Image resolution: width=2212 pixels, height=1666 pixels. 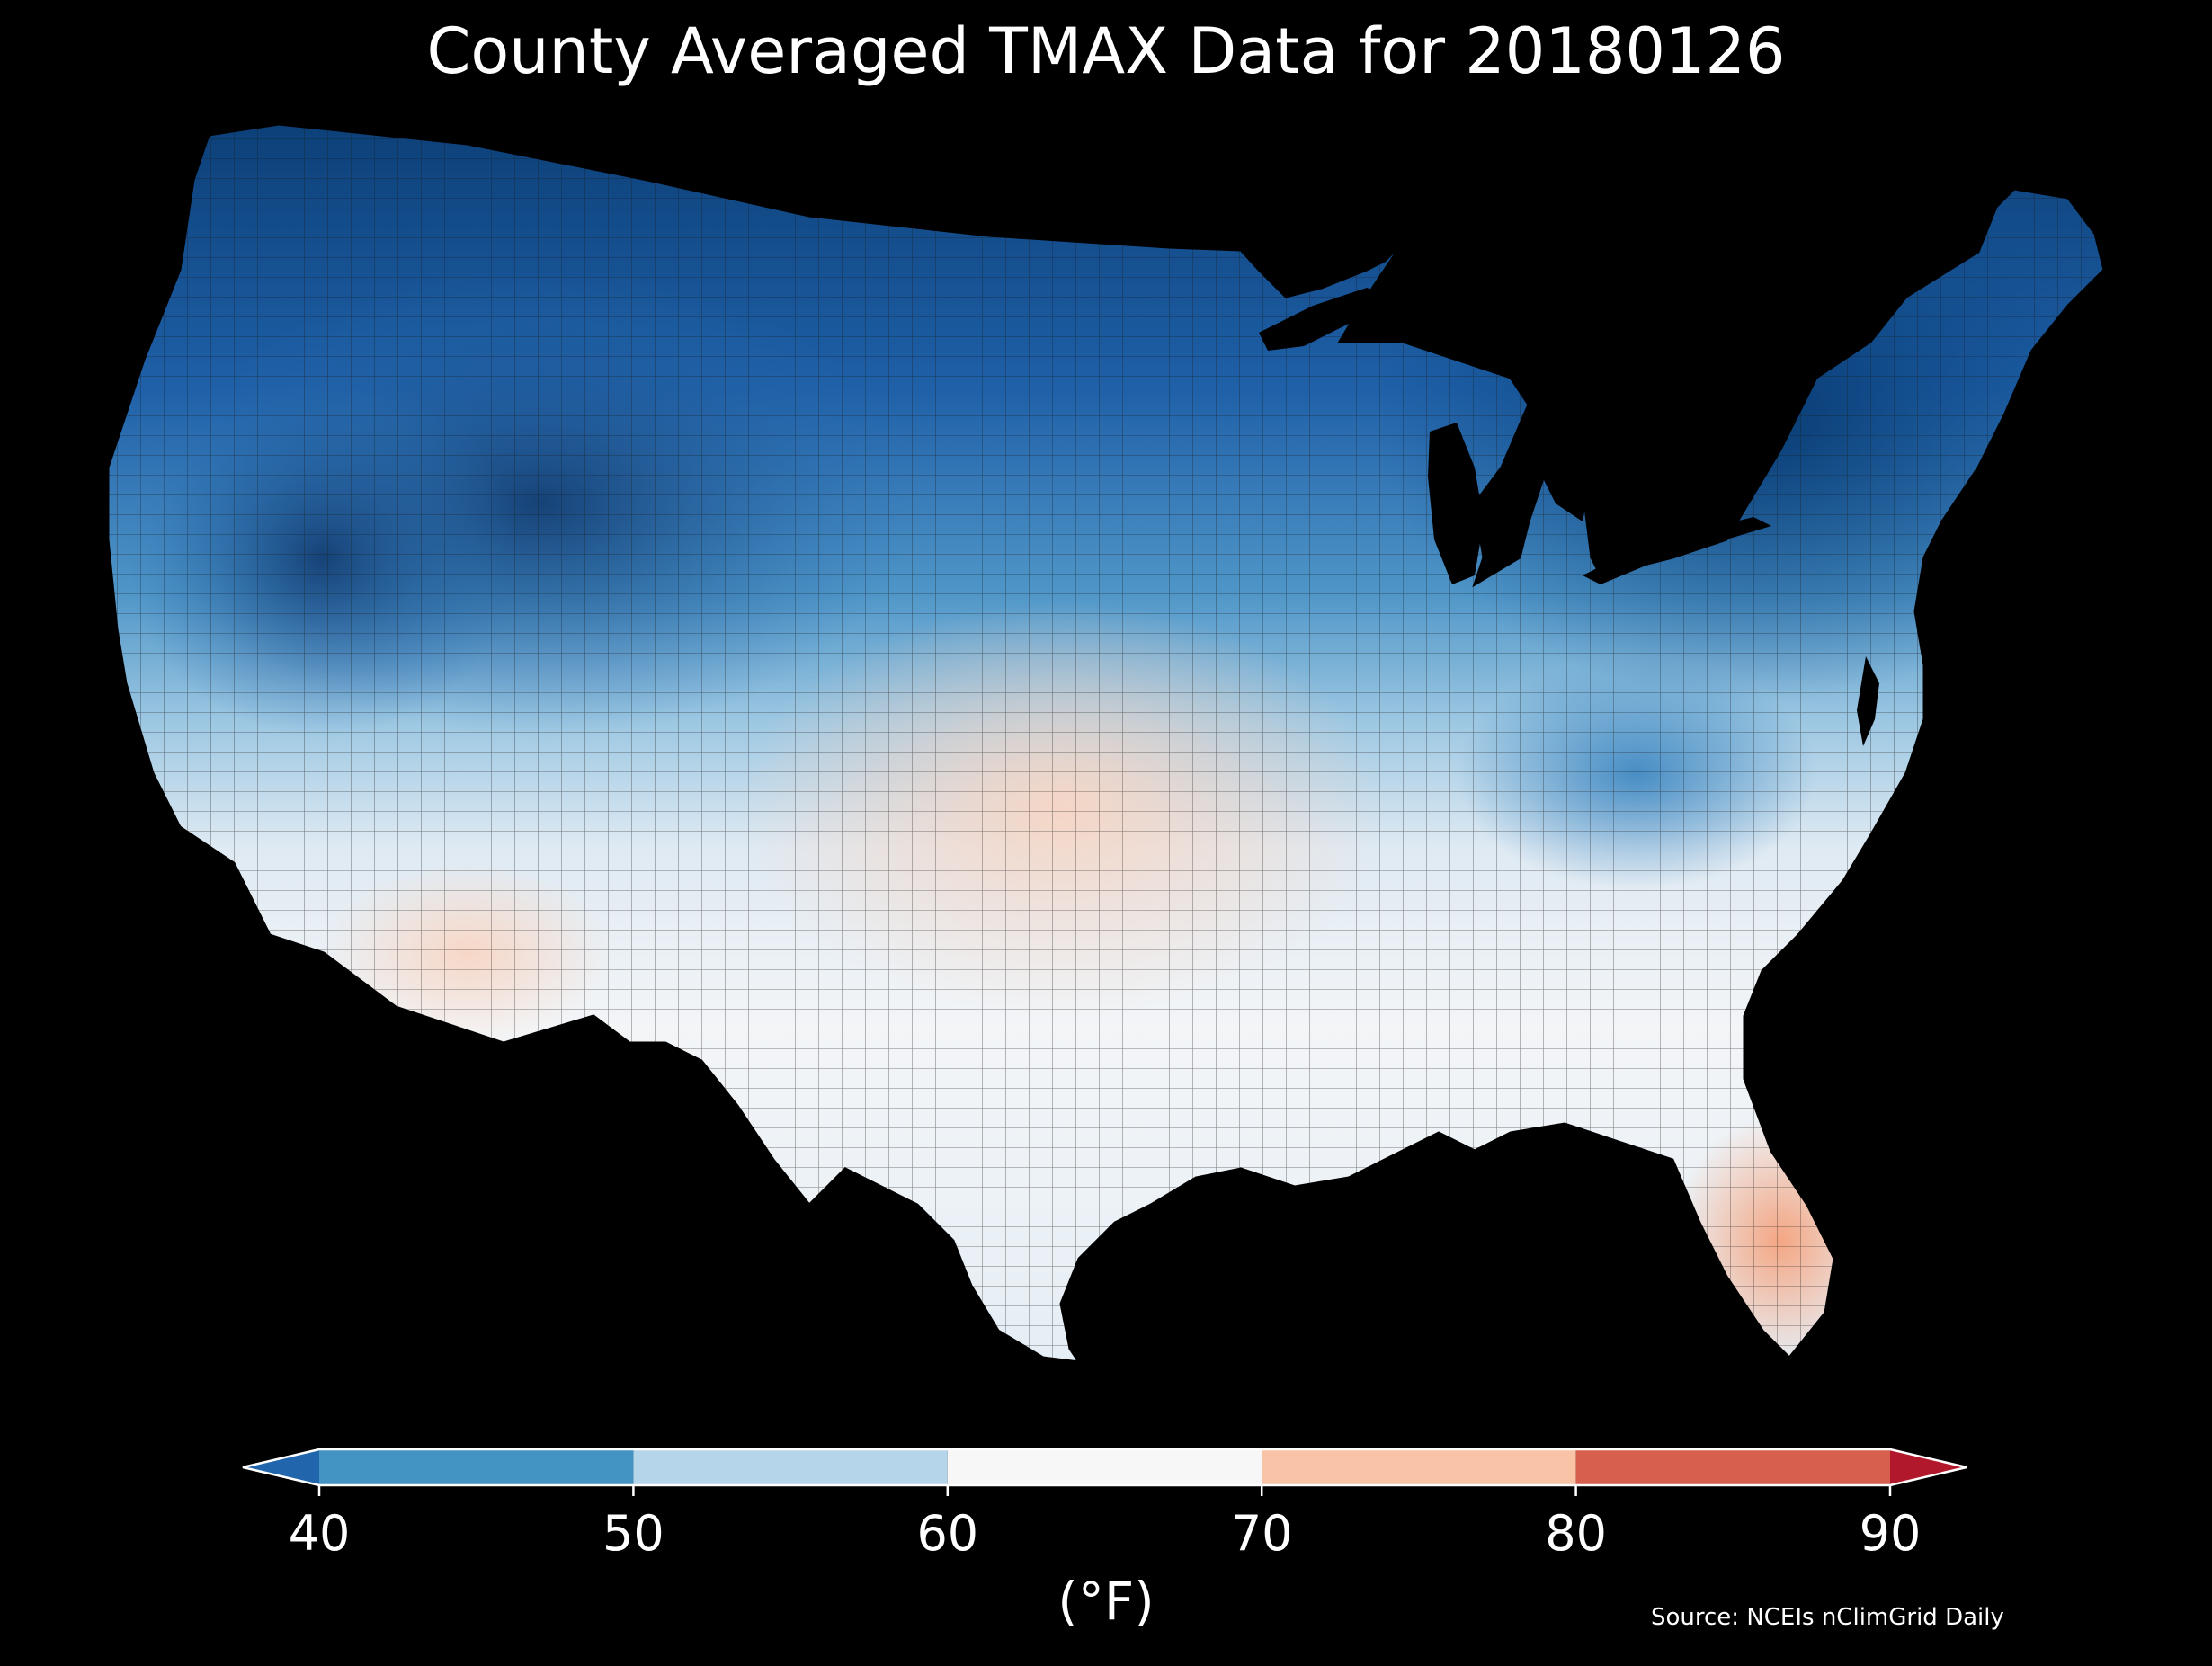 I want to click on colorbar-tick-label: 90, so click(x=1891, y=1533).